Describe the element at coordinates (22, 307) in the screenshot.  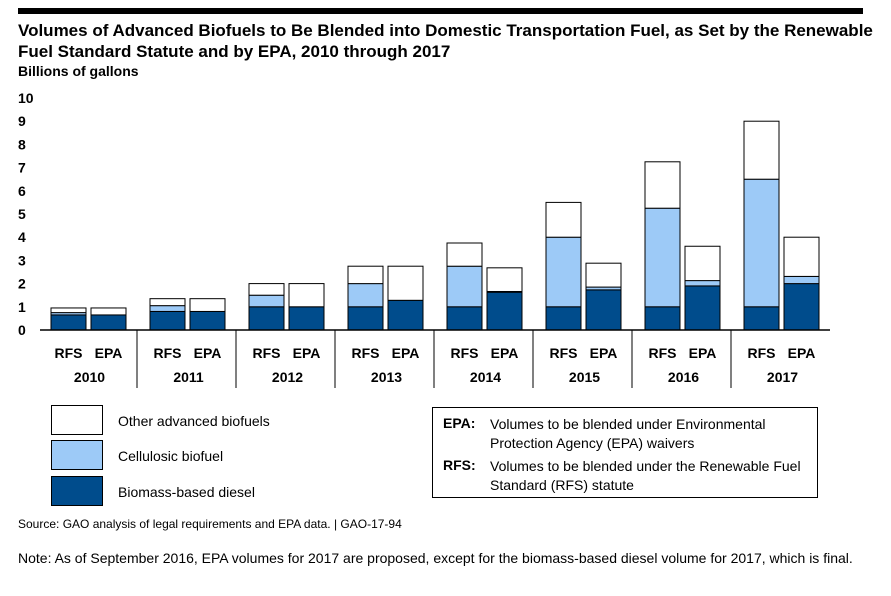
I see `y-tick-label: 1` at that location.